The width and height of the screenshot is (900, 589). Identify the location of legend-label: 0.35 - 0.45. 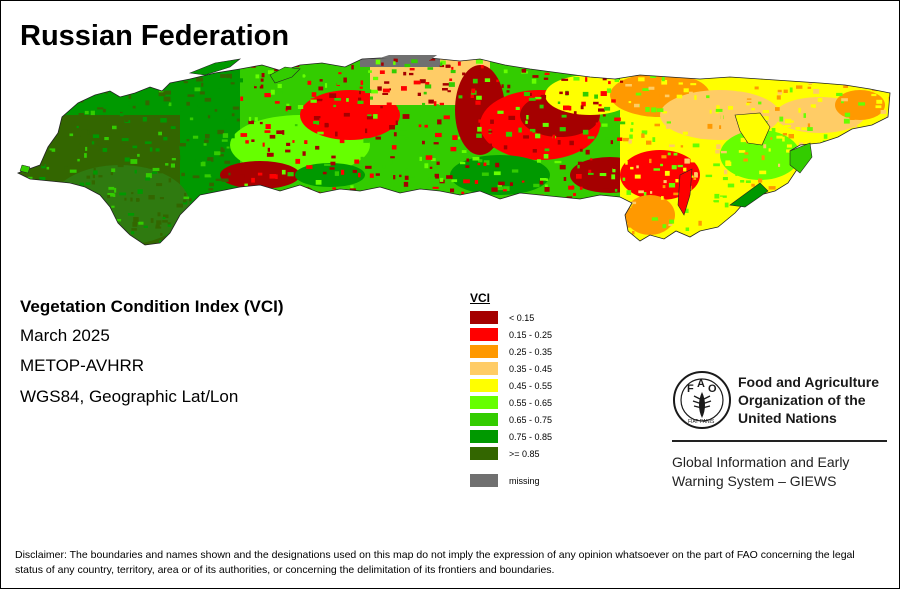
(531, 368).